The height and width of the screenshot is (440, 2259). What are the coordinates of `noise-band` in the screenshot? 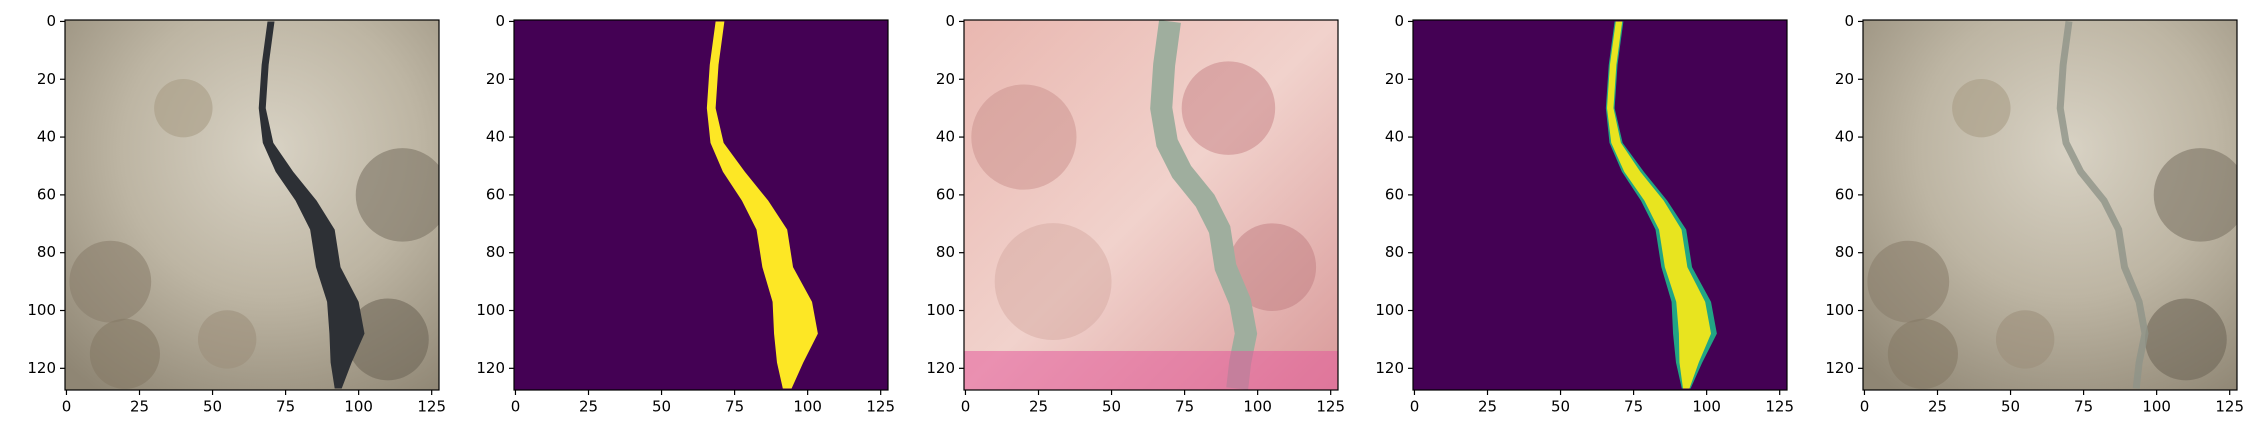 It's located at (1151, 370).